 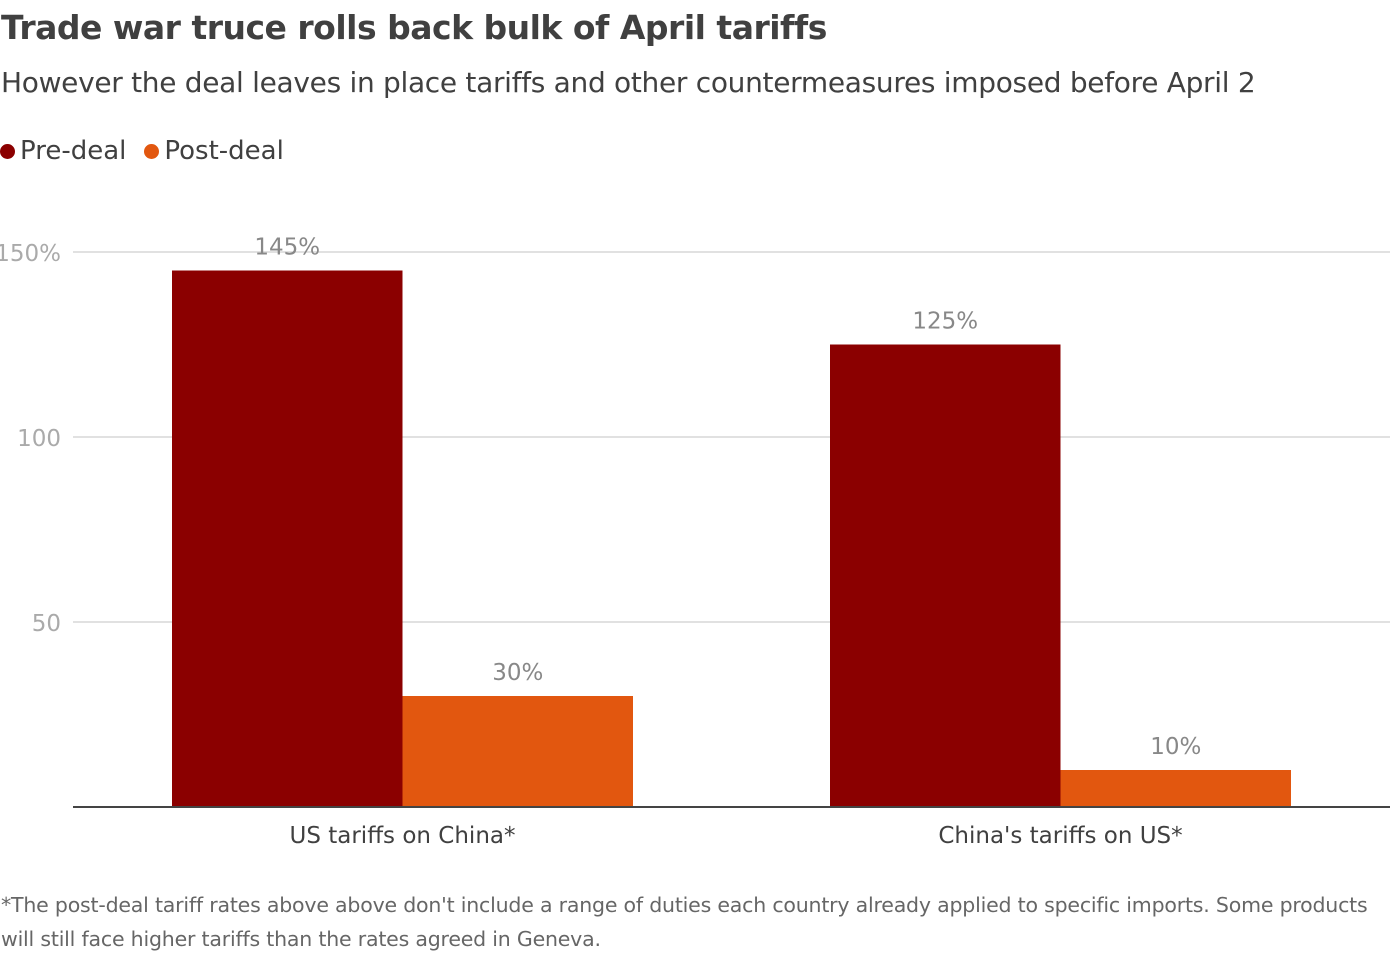 I want to click on legend-item-post-deal: Post-deal, so click(x=214, y=151).